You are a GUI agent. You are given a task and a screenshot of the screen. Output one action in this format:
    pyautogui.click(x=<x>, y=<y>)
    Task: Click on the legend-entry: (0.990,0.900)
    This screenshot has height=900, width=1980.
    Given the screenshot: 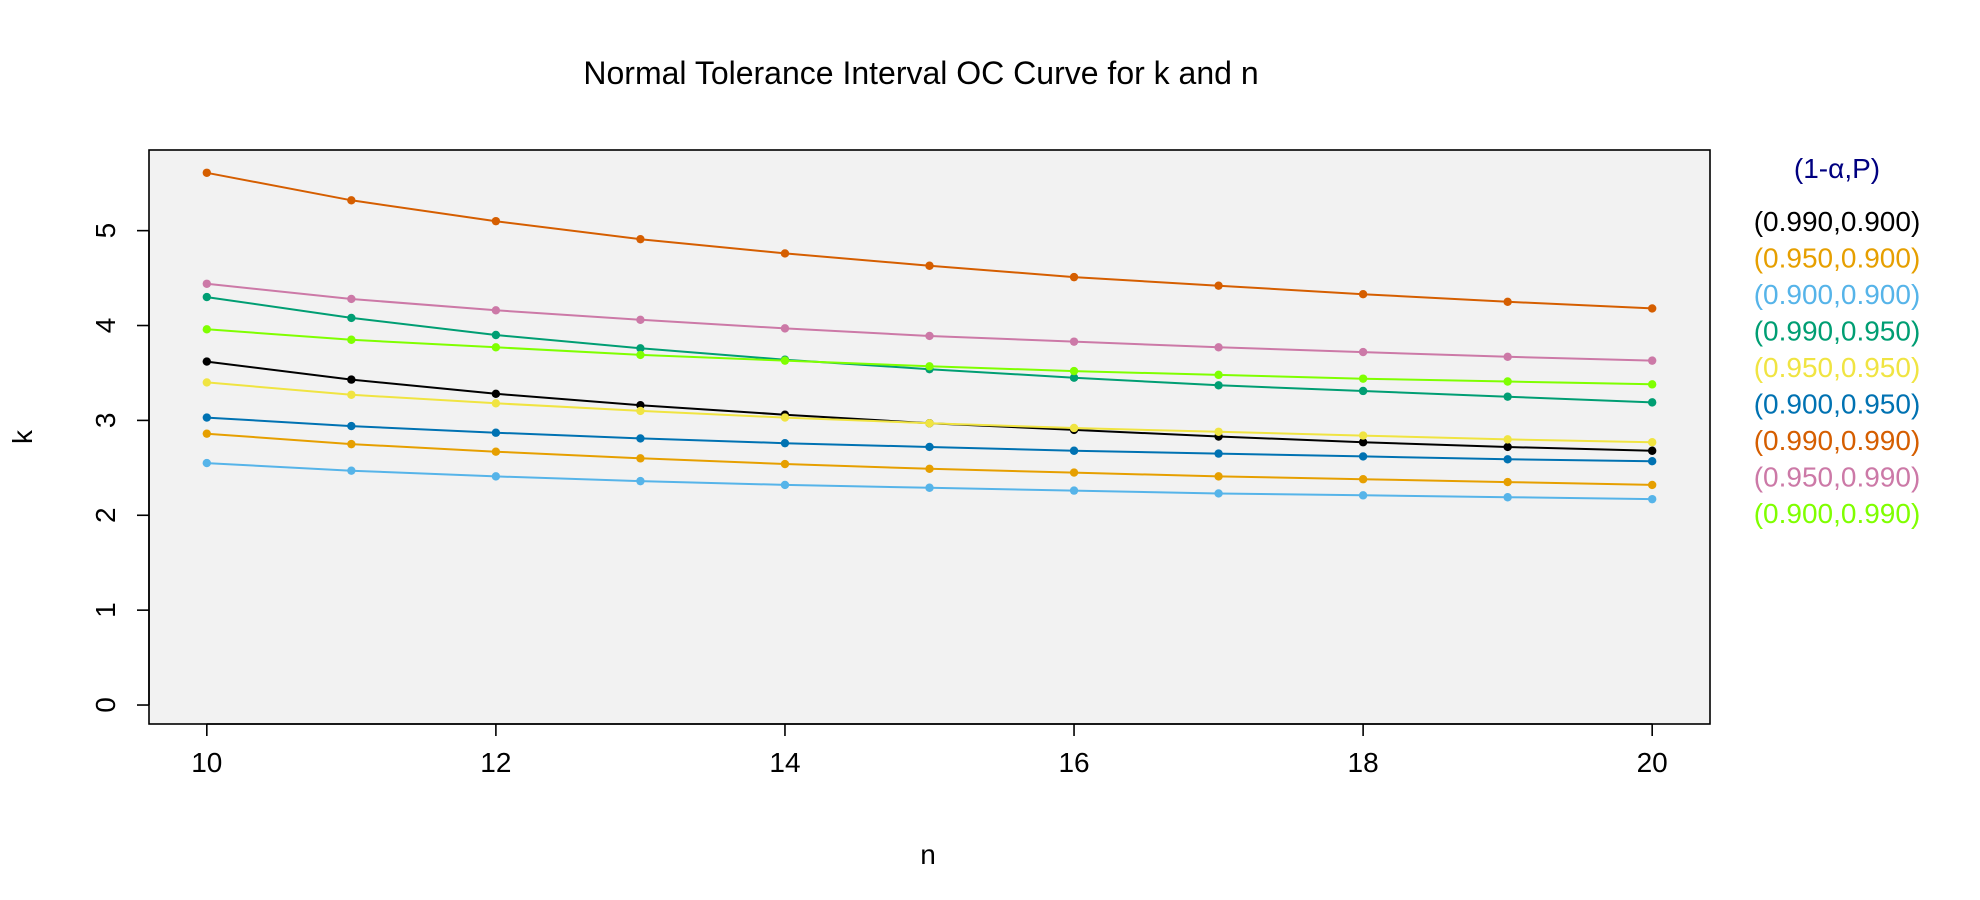 What is the action you would take?
    pyautogui.click(x=1837, y=221)
    